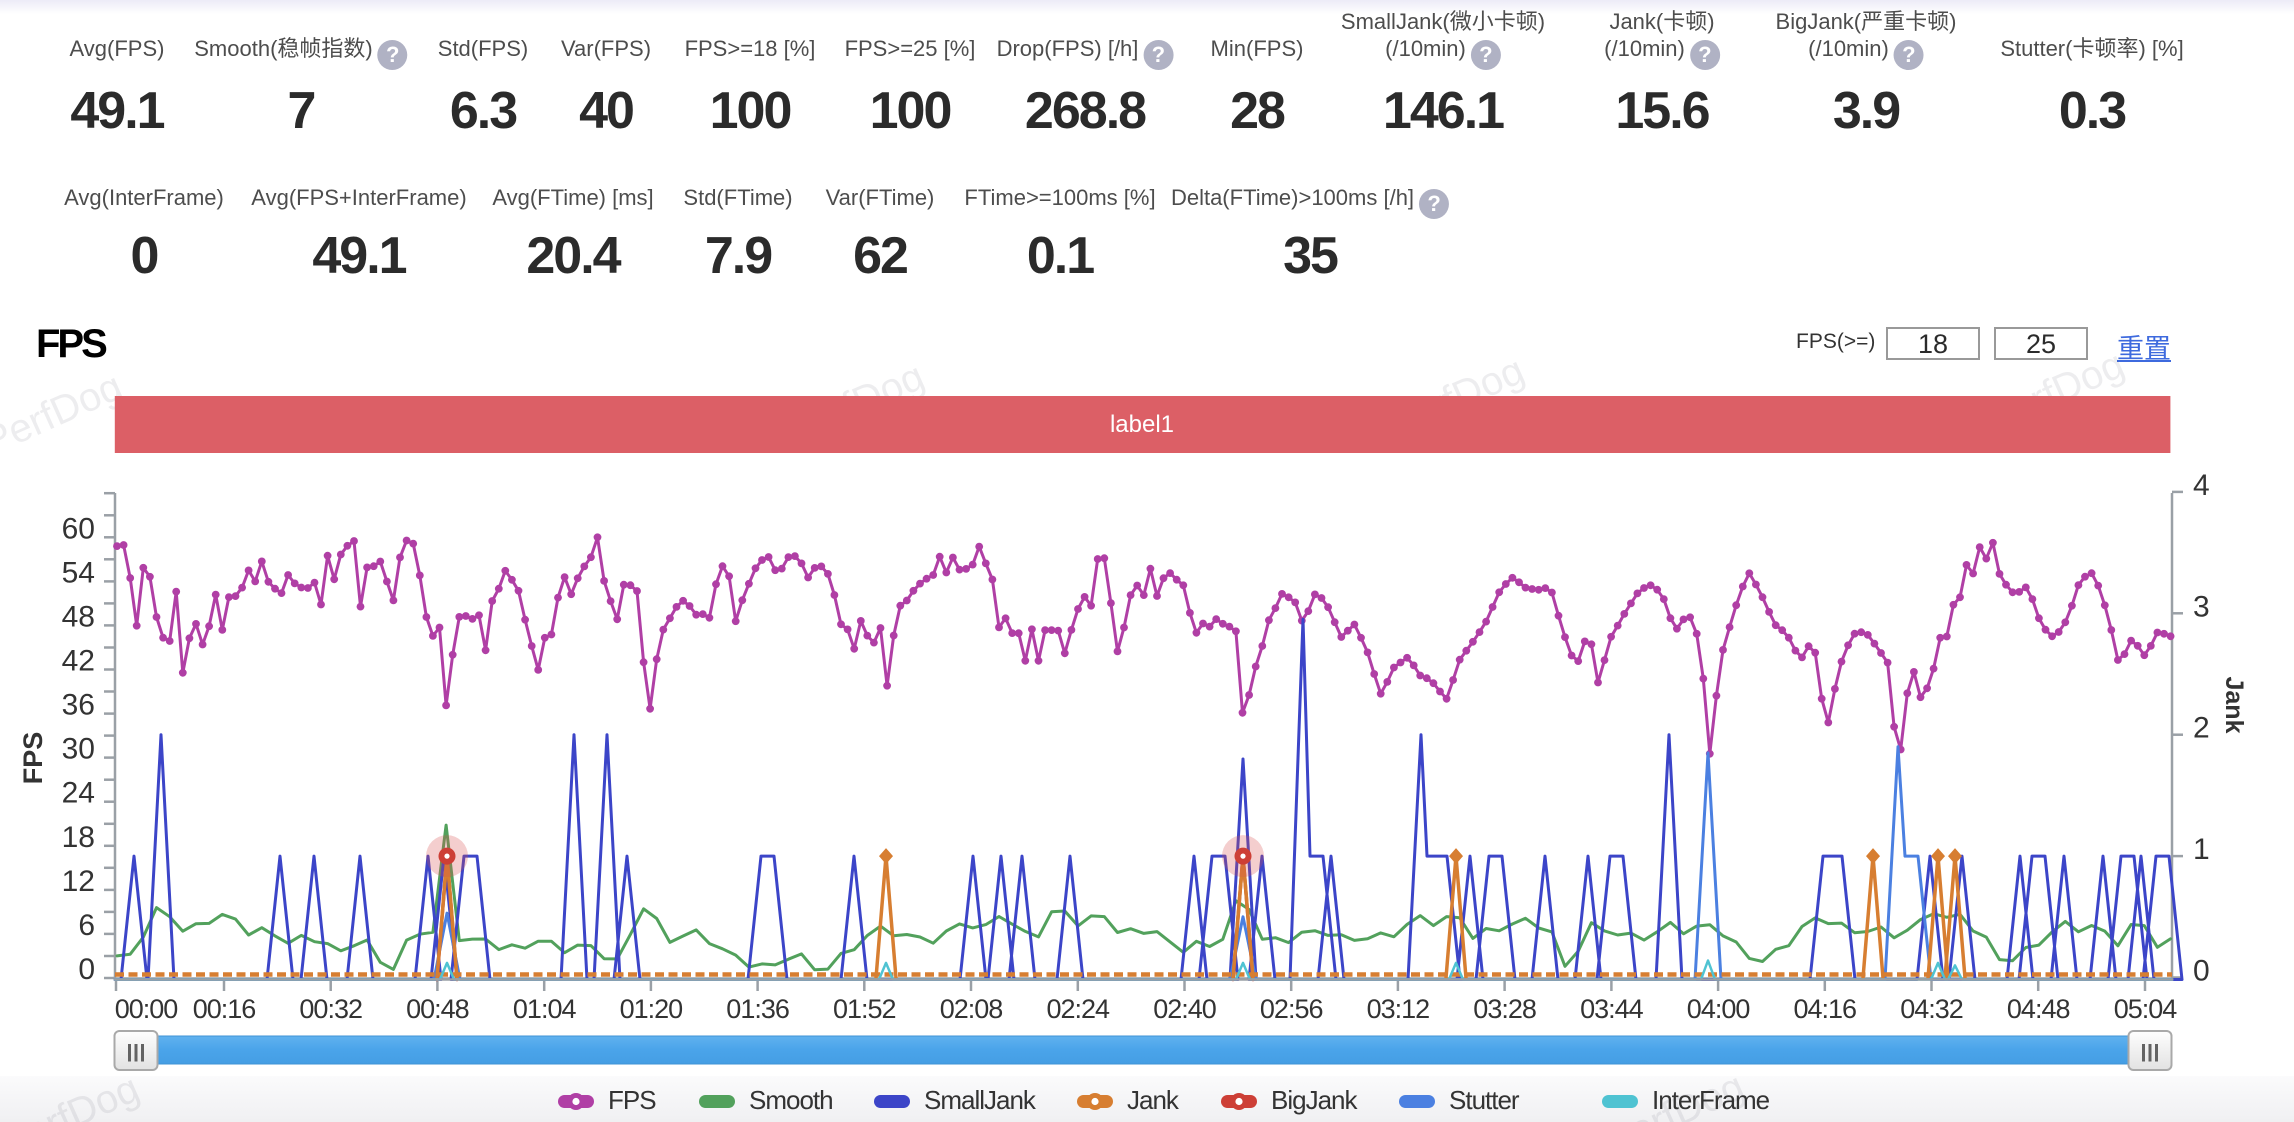 This screenshot has height=1122, width=2294. Describe the element at coordinates (330, 1009) in the screenshot. I see `svg-text: 00:32` at that location.